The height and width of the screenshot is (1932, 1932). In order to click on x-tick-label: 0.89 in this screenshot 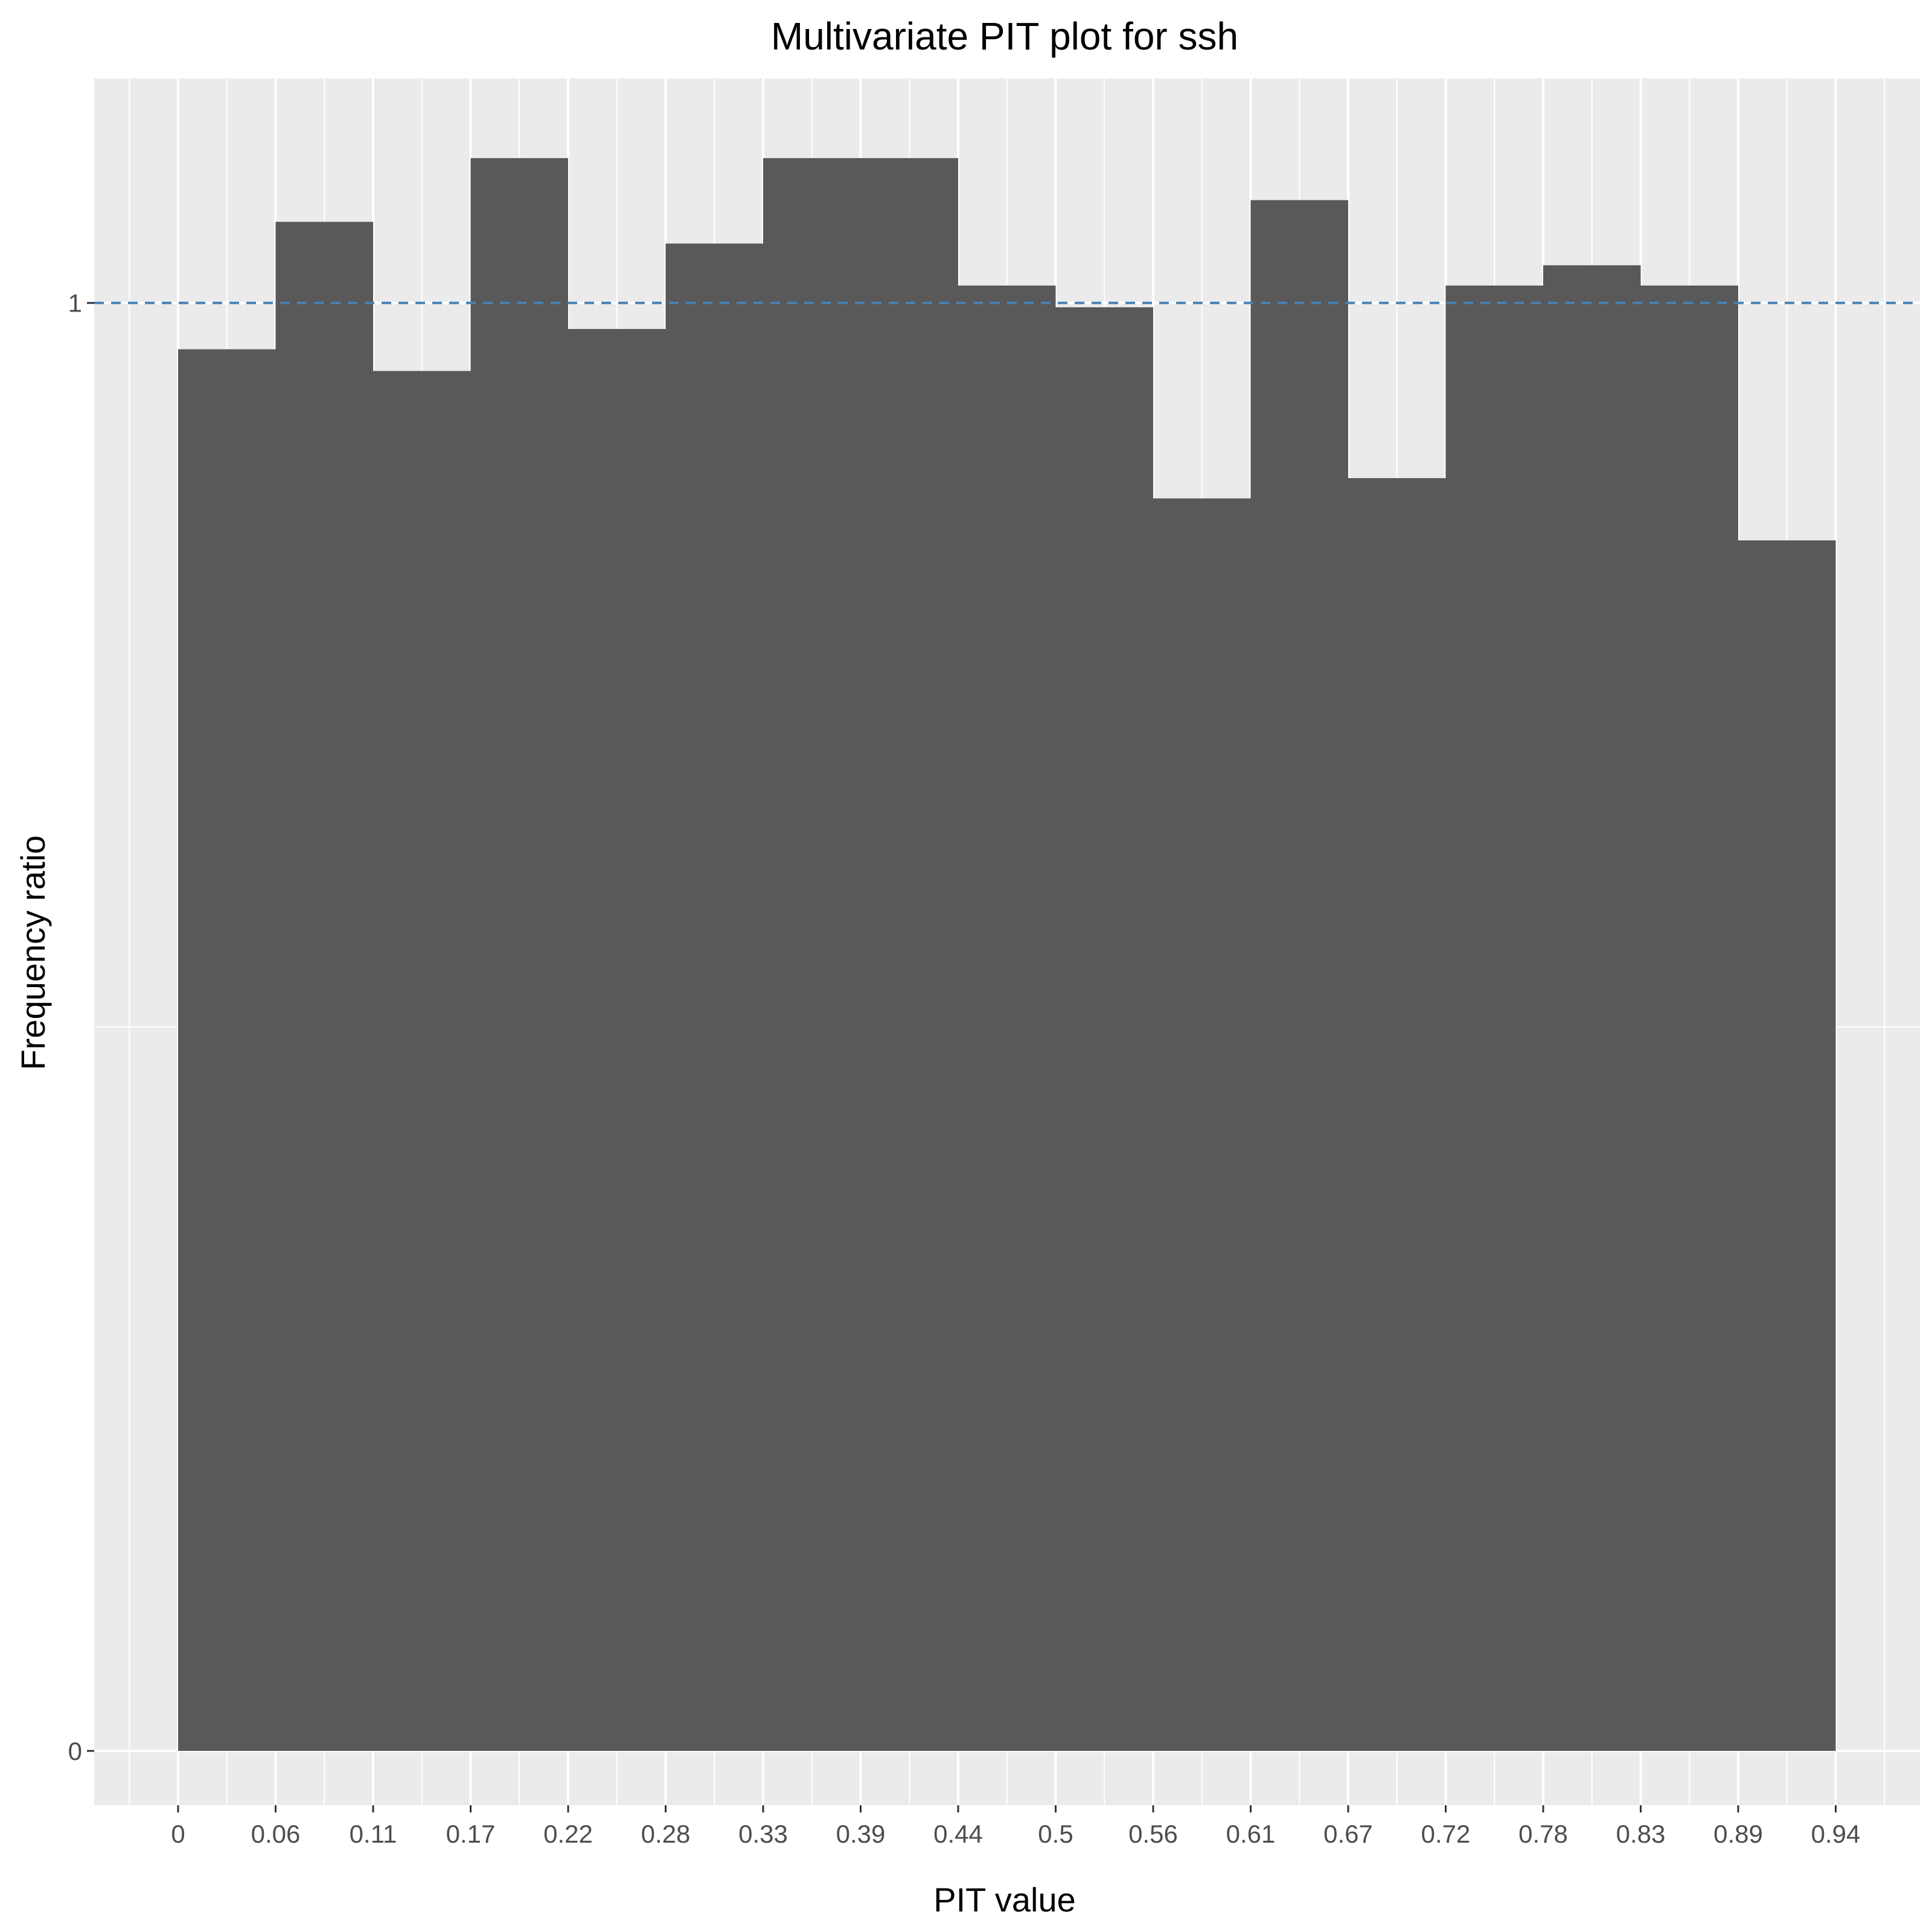, I will do `click(1738, 1834)`.